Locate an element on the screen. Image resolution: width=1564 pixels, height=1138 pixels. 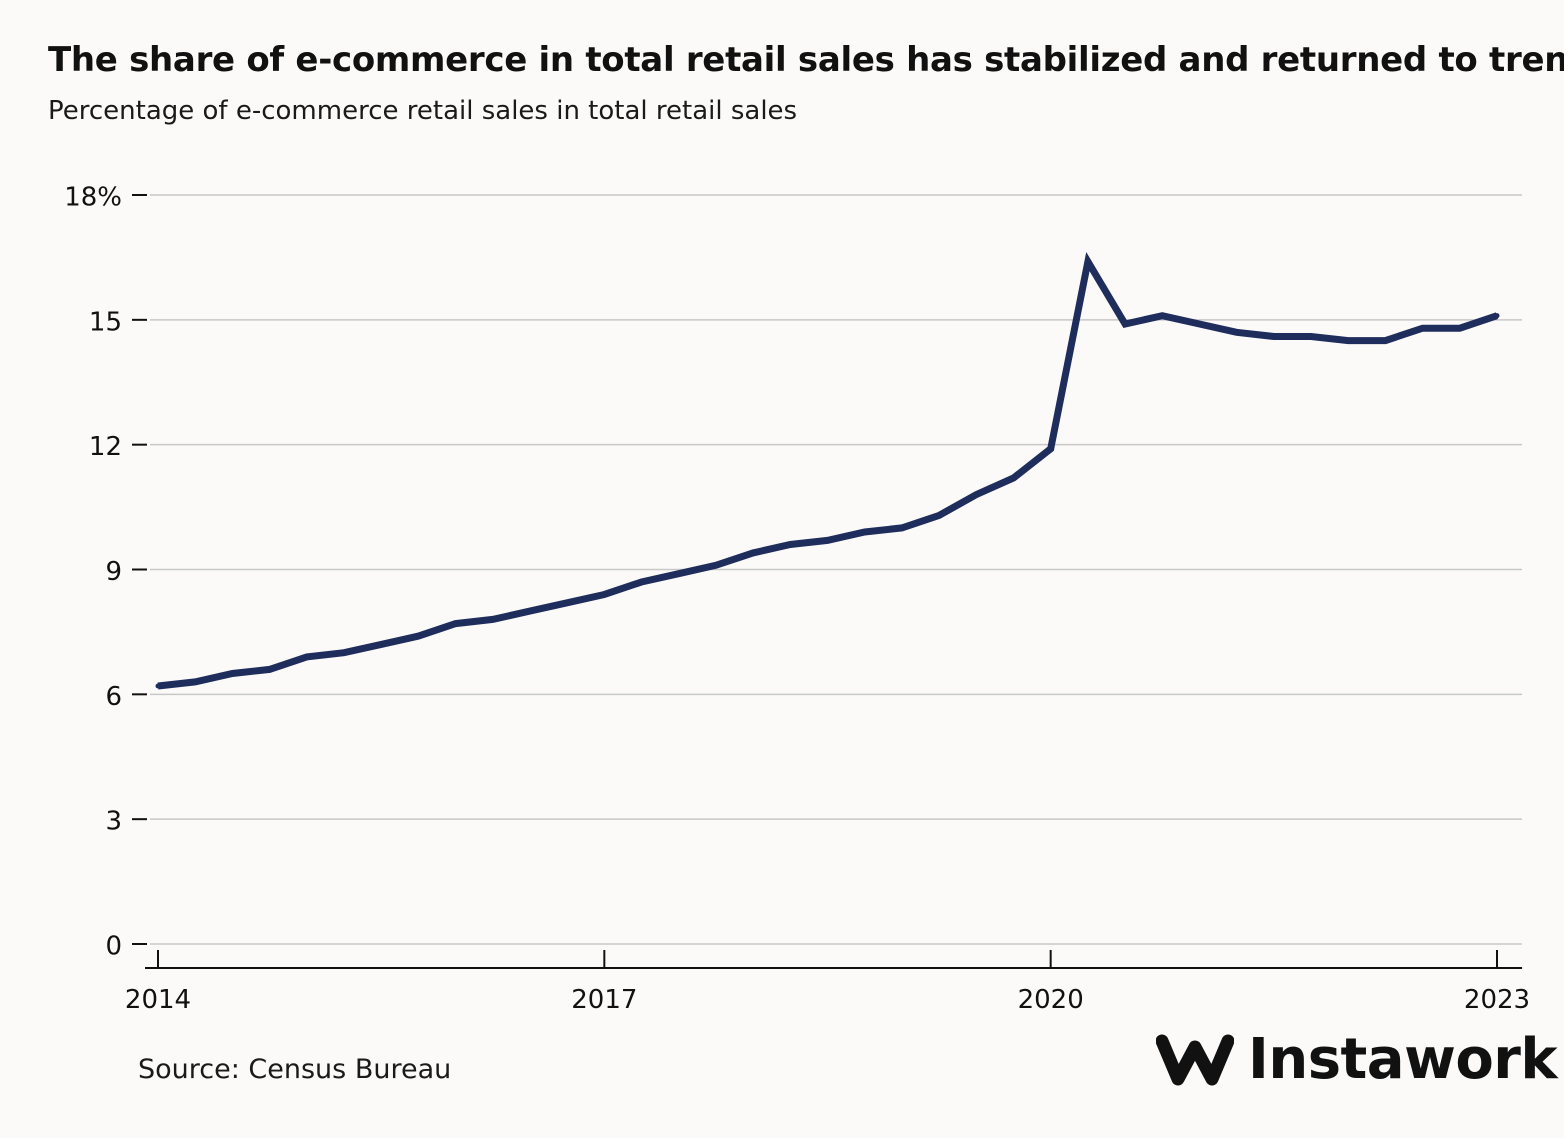
x-tick-label: 2020 is located at coordinates (1051, 1000).